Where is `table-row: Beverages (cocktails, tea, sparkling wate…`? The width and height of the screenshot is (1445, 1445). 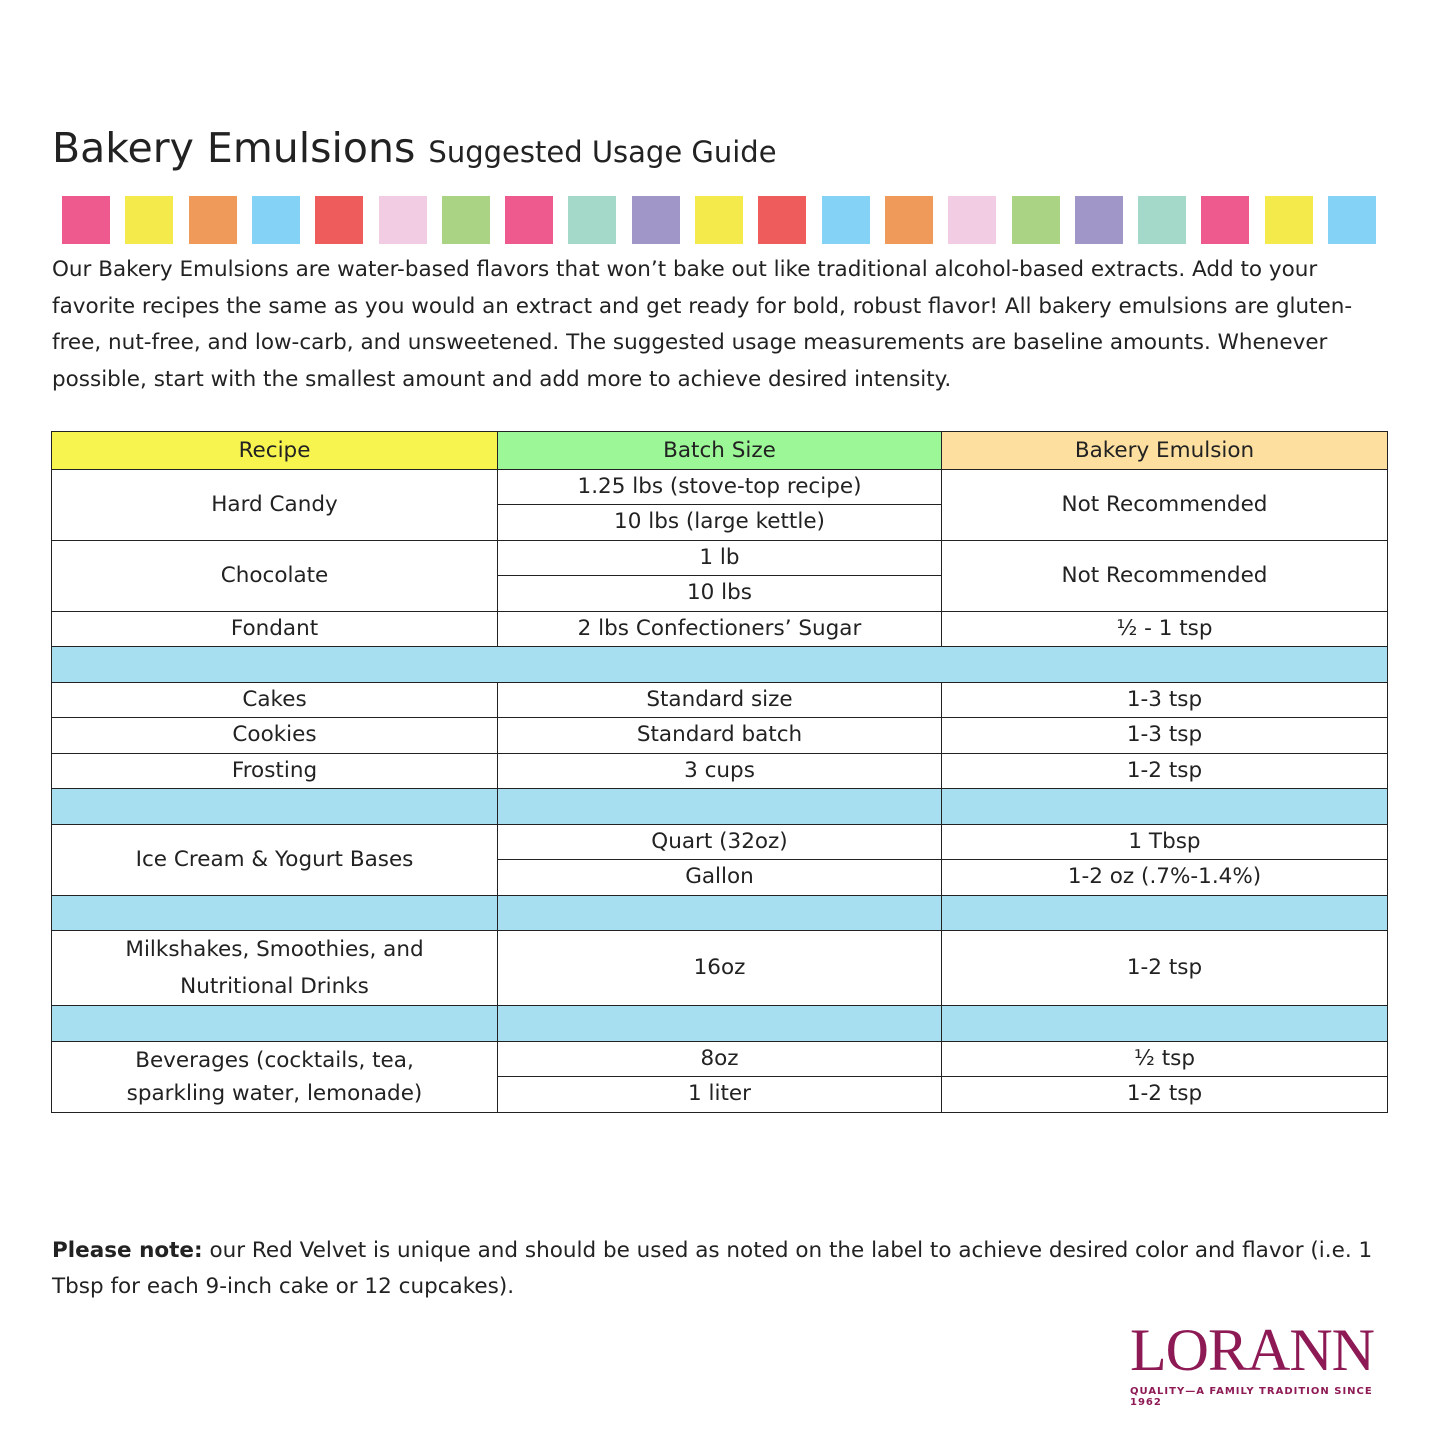 table-row: Beverages (cocktails, tea, sparkling wate… is located at coordinates (719, 1076).